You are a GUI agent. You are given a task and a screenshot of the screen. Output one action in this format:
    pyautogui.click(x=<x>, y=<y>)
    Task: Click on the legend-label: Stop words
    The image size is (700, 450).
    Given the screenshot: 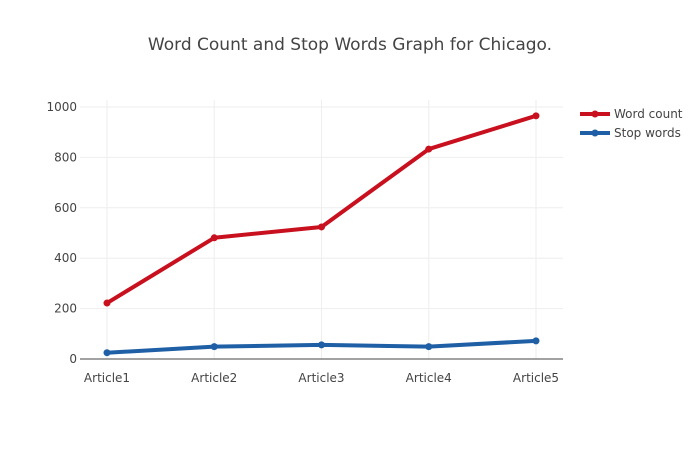 What is the action you would take?
    pyautogui.click(x=647, y=133)
    